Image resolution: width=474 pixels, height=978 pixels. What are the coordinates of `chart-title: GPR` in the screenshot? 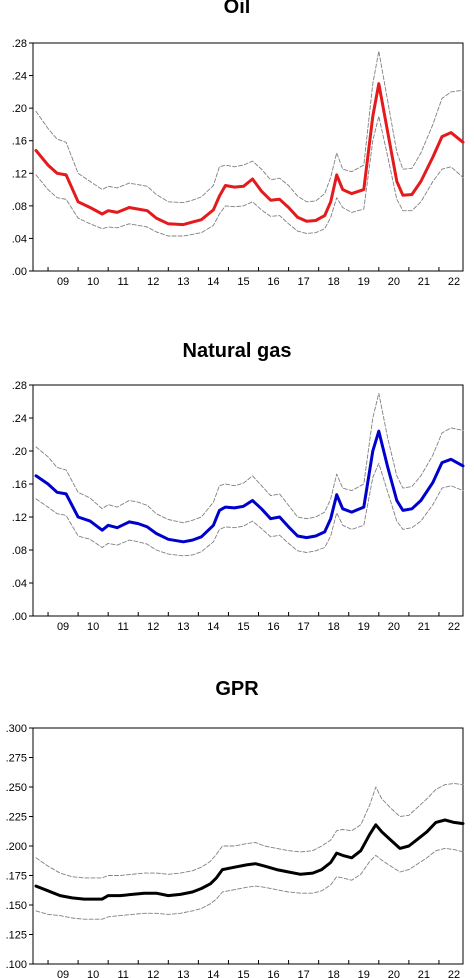 It's located at (237, 689).